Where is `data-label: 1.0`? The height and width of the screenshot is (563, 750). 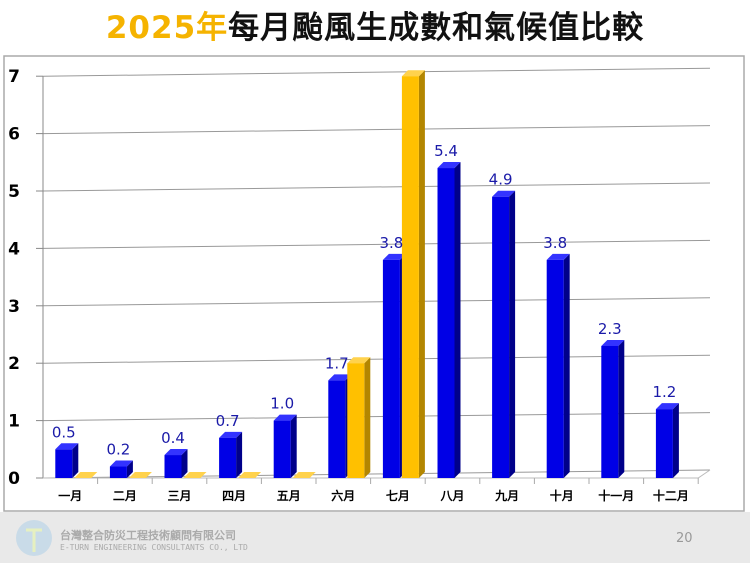 data-label: 1.0 is located at coordinates (282, 404).